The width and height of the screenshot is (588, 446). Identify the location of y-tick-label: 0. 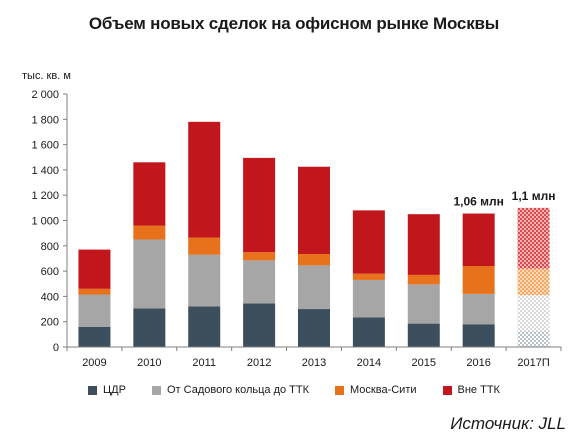
(56, 348).